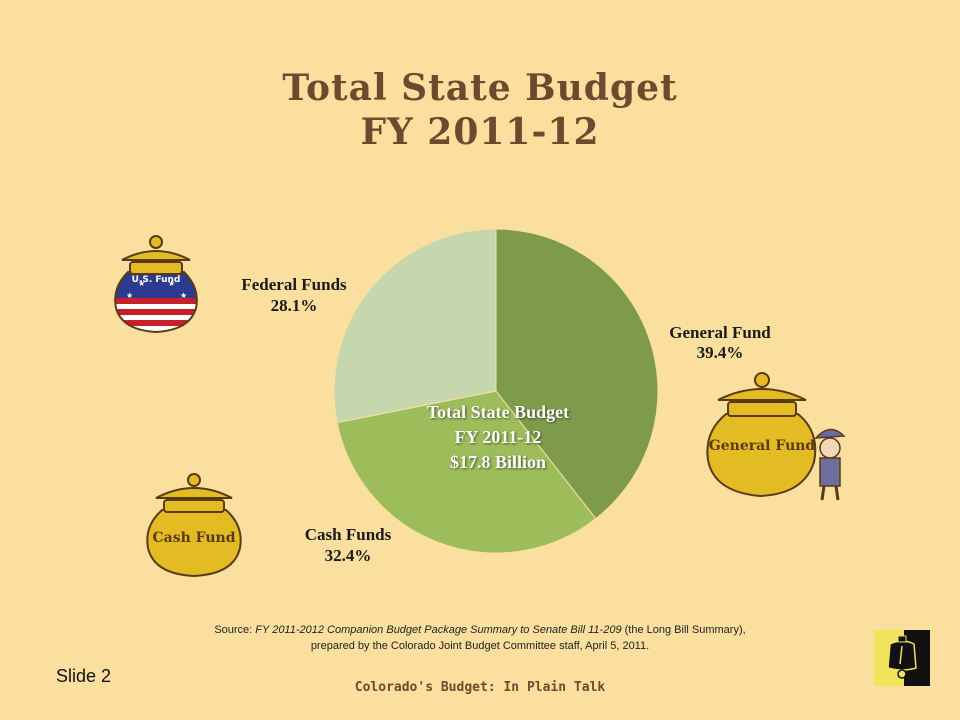 Image resolution: width=960 pixels, height=720 pixels. Describe the element at coordinates (294, 284) in the screenshot. I see `slice-label-federal: Federal Funds` at that location.